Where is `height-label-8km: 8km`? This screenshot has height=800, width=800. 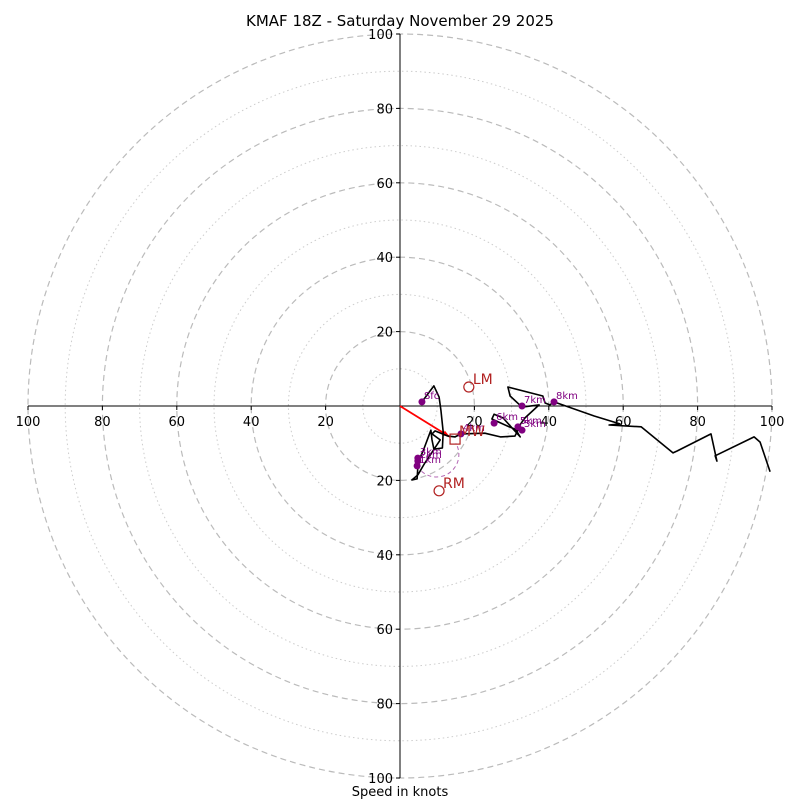
height-label-8km: 8km is located at coordinates (567, 396).